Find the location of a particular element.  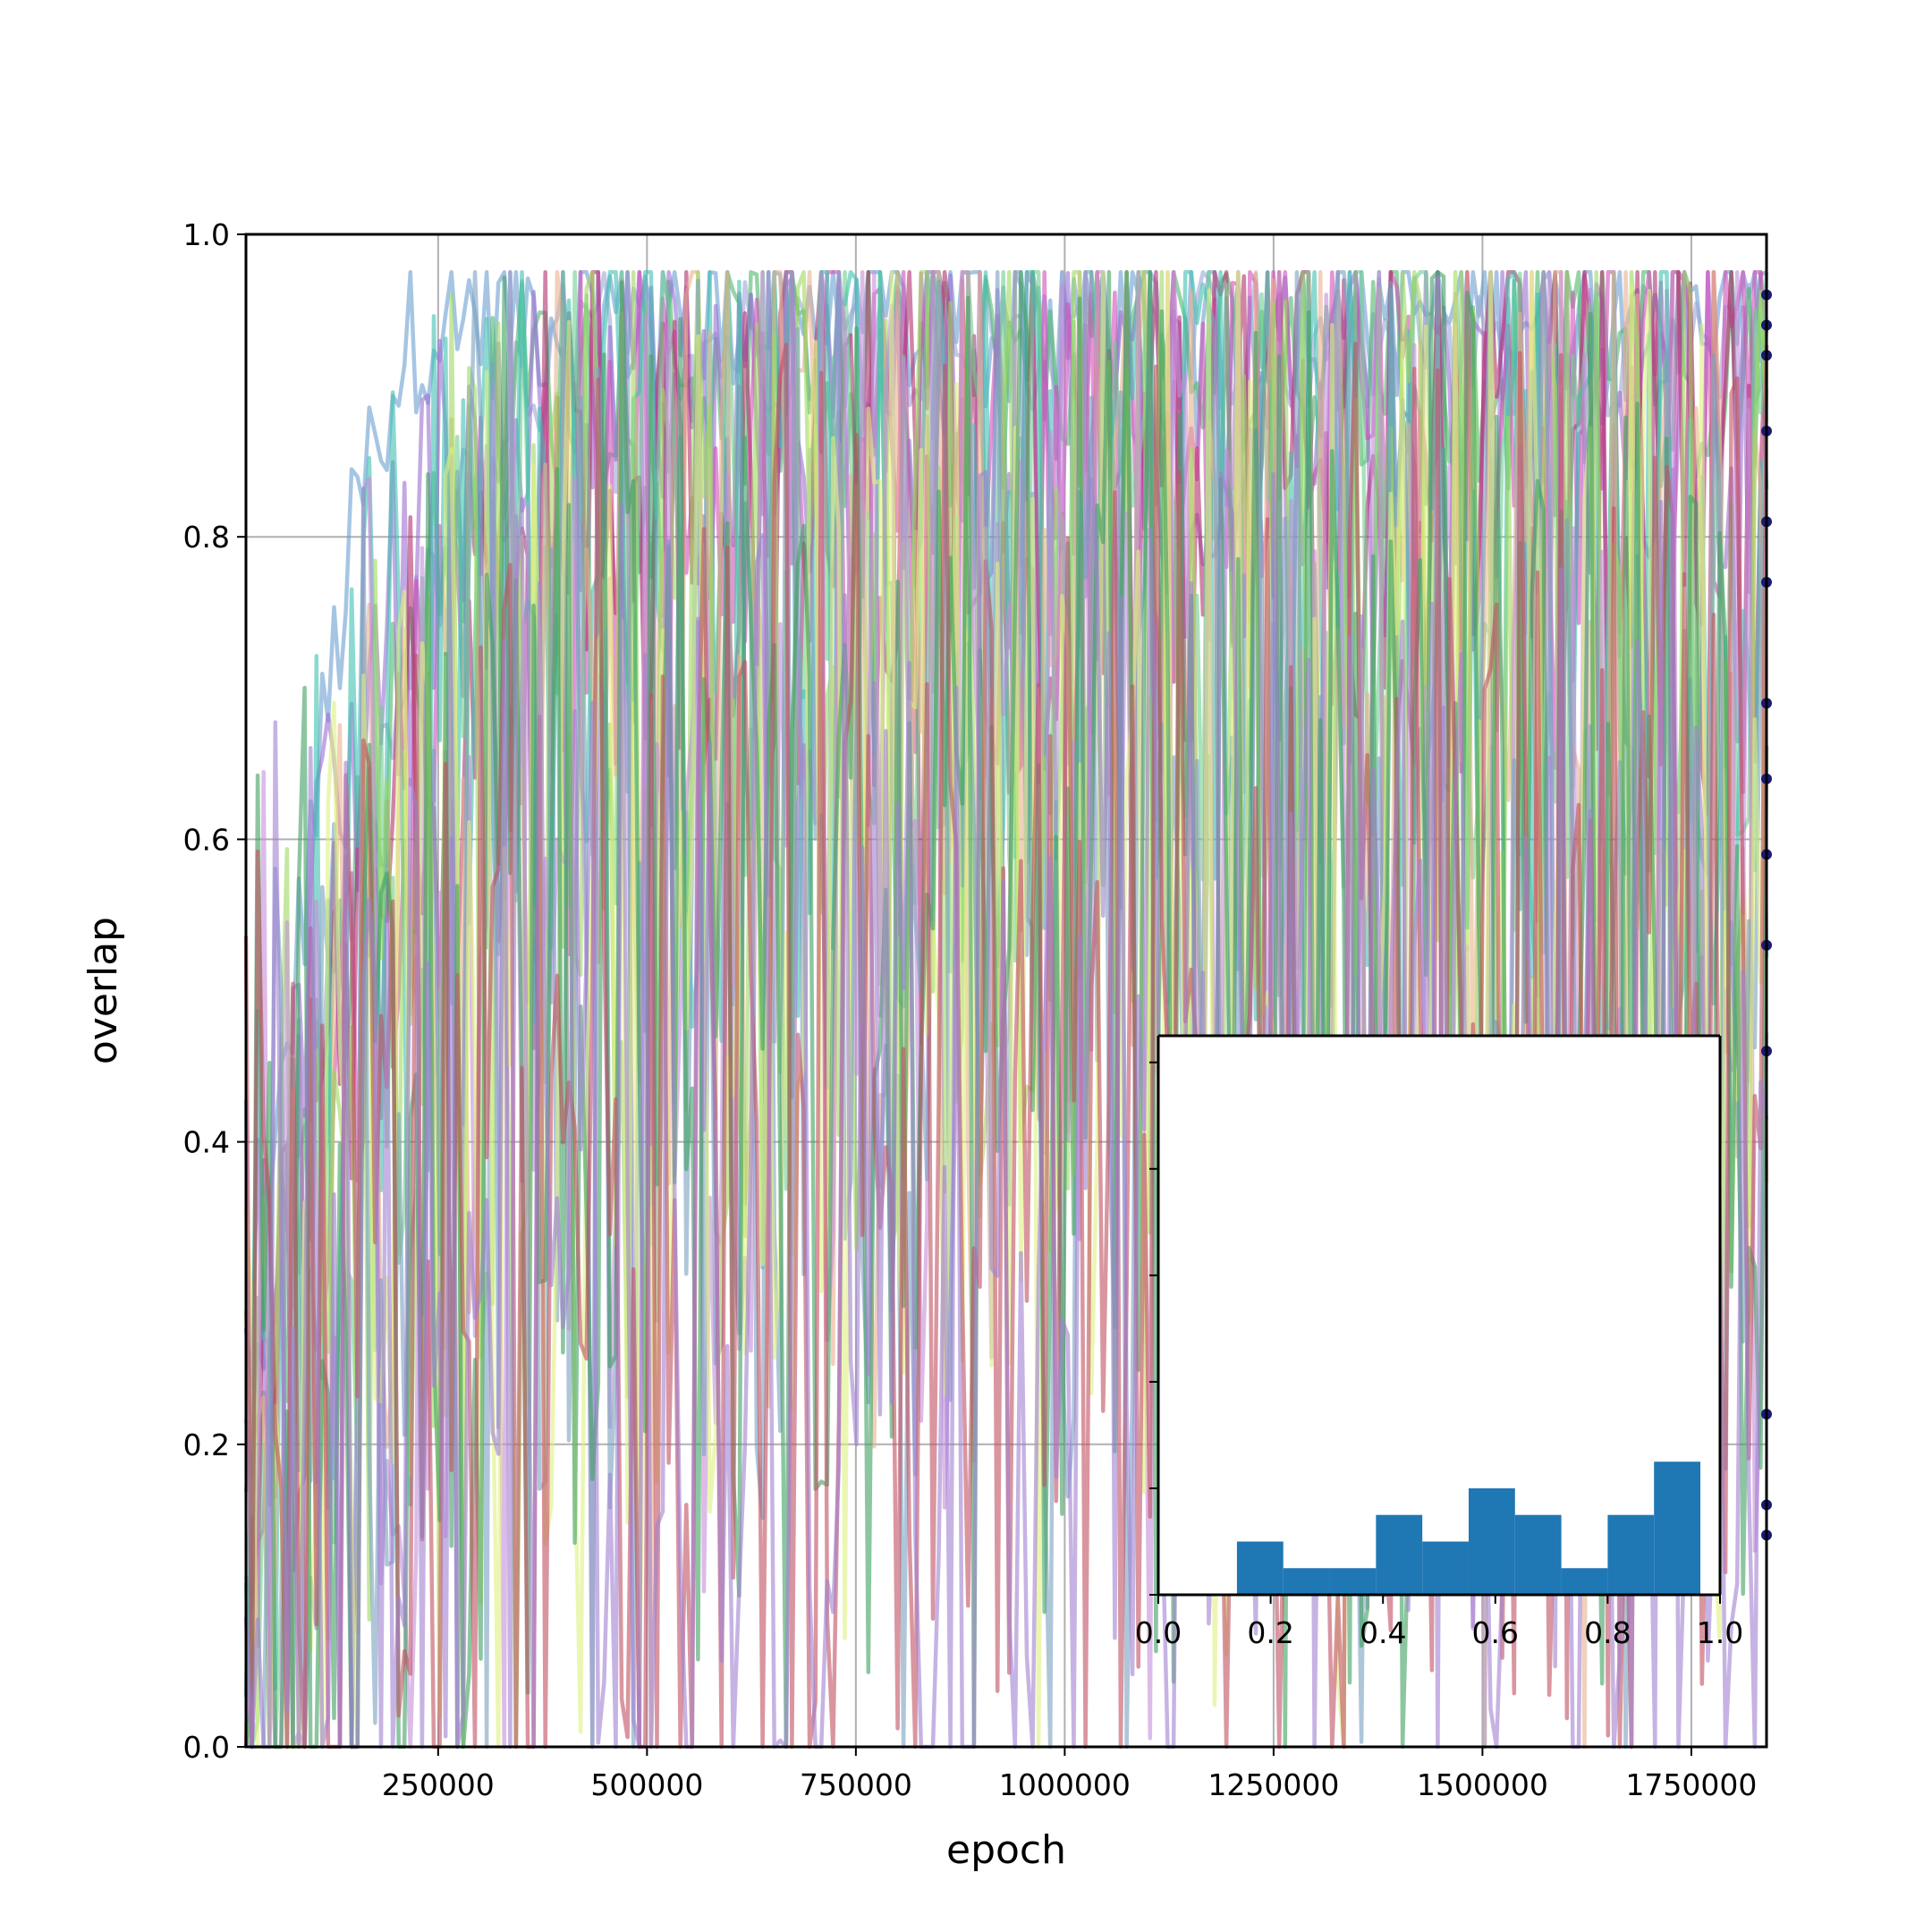

x-axis-label: epoch is located at coordinates (1006, 1850).